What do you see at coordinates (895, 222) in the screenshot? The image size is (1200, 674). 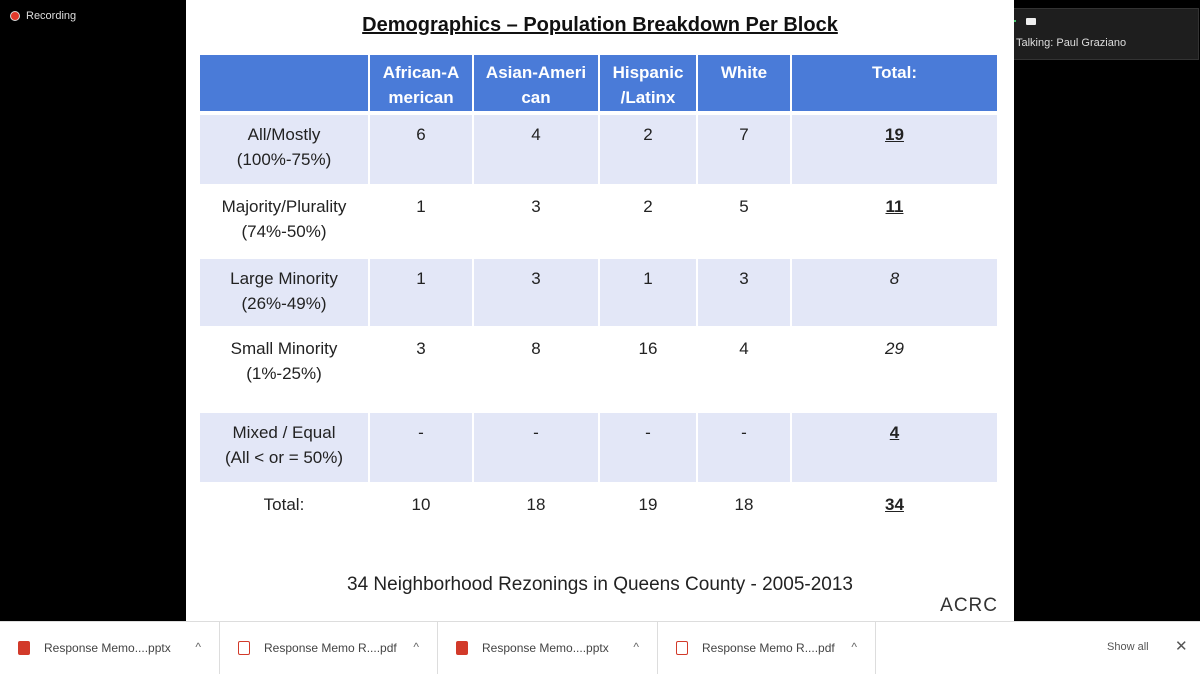 I see `row-total: 11` at bounding box center [895, 222].